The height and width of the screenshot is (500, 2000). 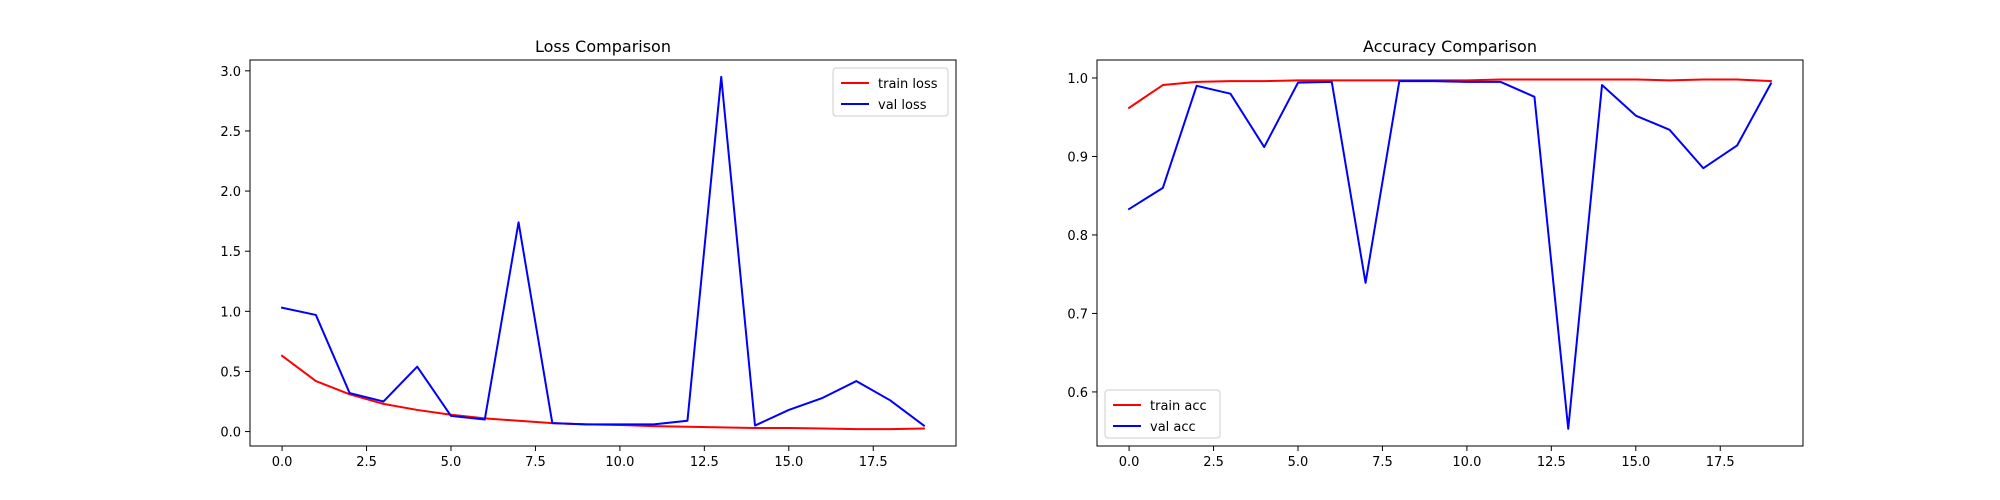 What do you see at coordinates (1450, 46) in the screenshot?
I see `chart-title: Accuracy Comparison` at bounding box center [1450, 46].